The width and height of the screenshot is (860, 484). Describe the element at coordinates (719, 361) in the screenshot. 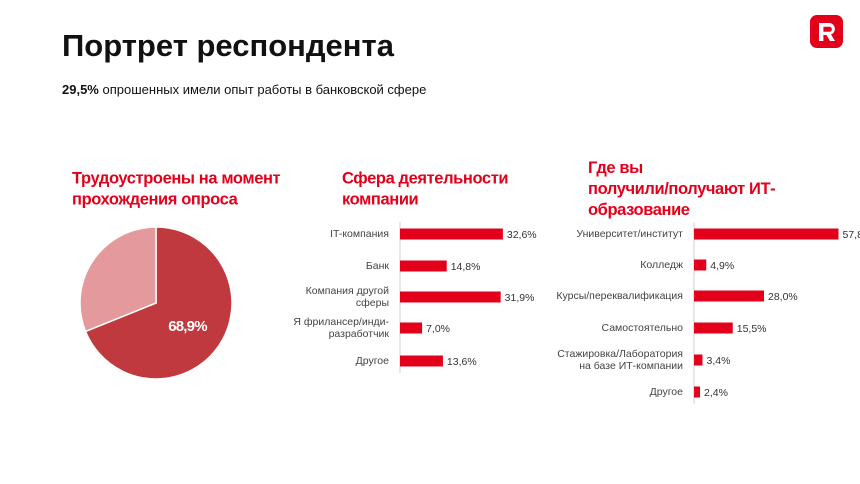

I see `value-label: 3,4%` at that location.